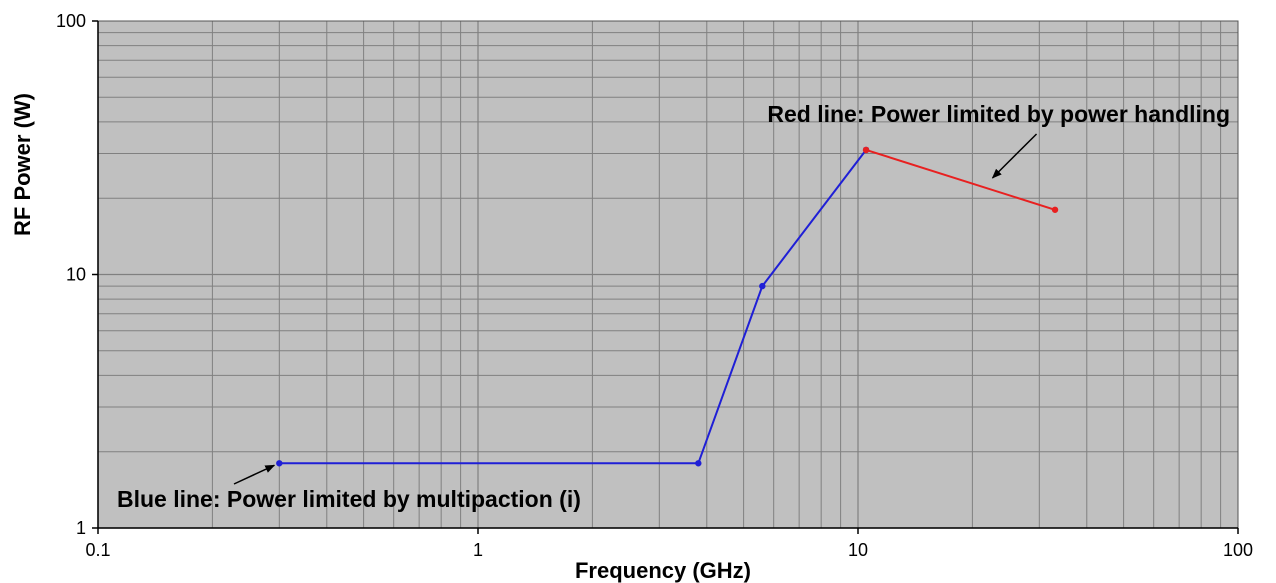 This screenshot has width=1276, height=583. I want to click on x-tick-label: 1, so click(478, 550).